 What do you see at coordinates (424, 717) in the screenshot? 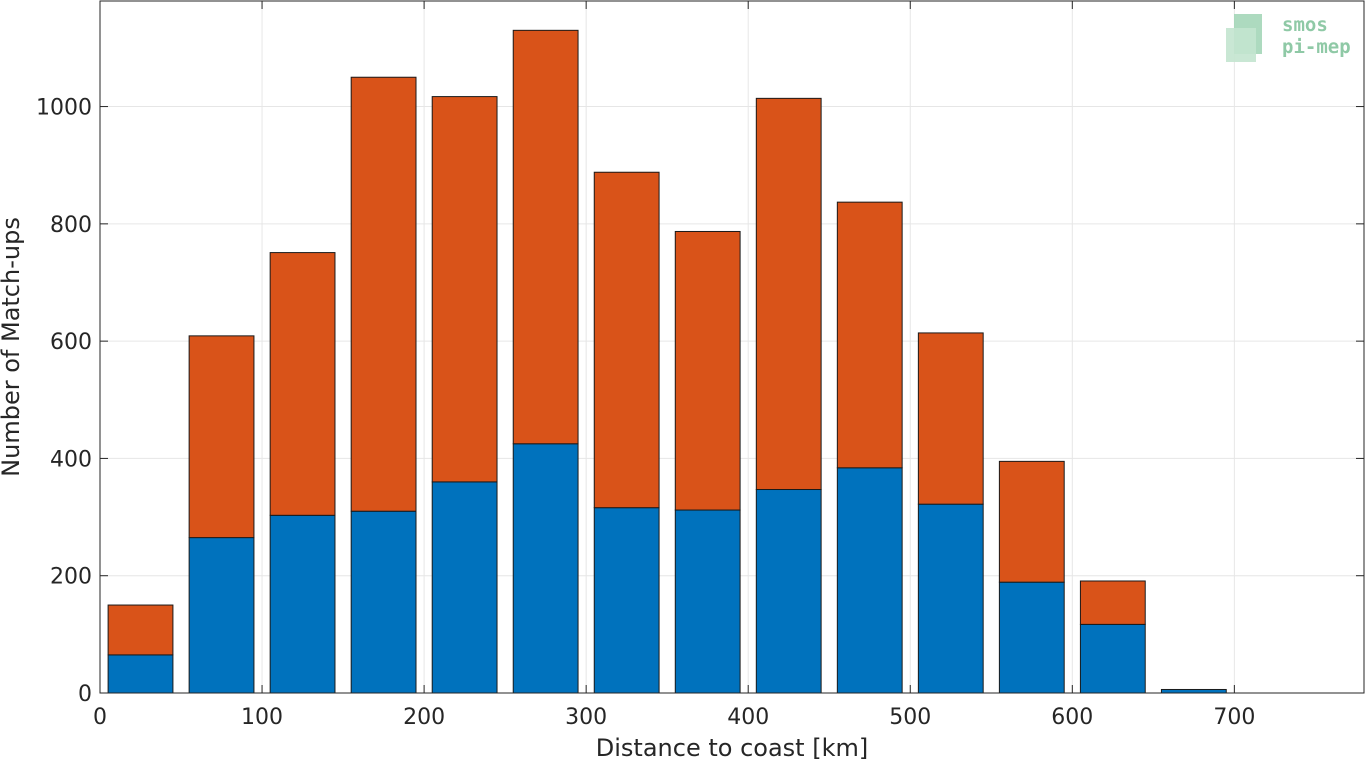
I see `x-tick-label: 200` at bounding box center [424, 717].